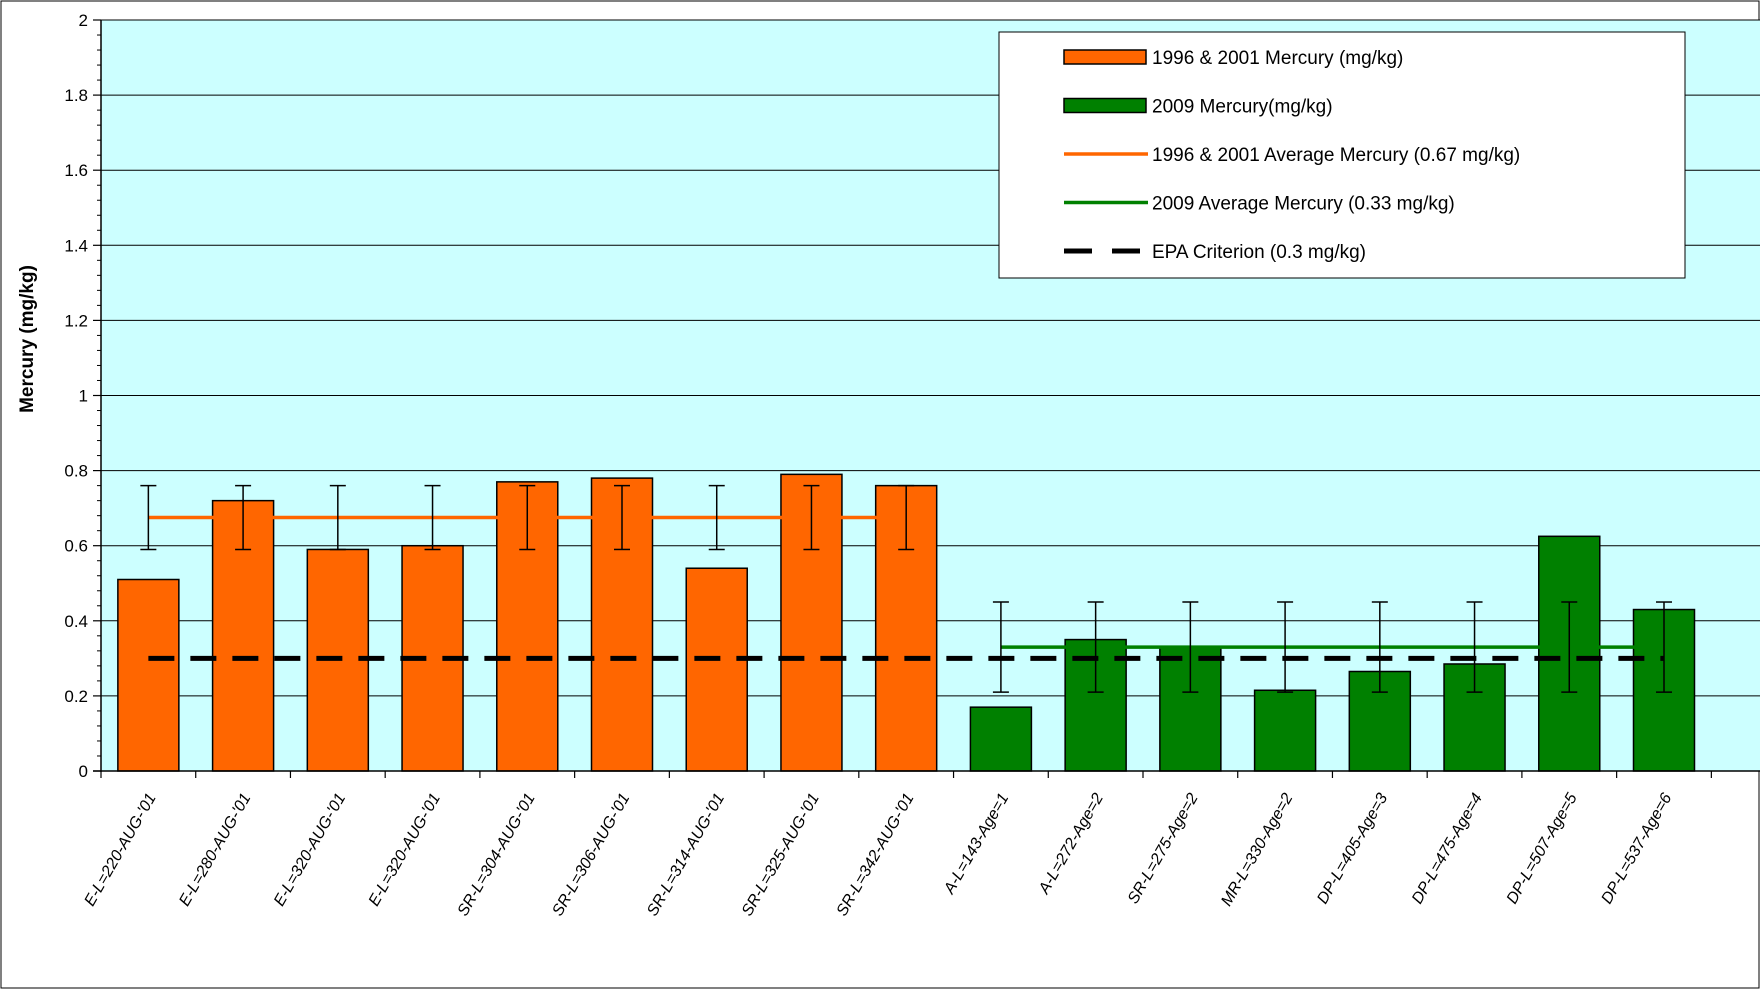  What do you see at coordinates (76, 621) in the screenshot?
I see `y-tick-label: 0.4` at bounding box center [76, 621].